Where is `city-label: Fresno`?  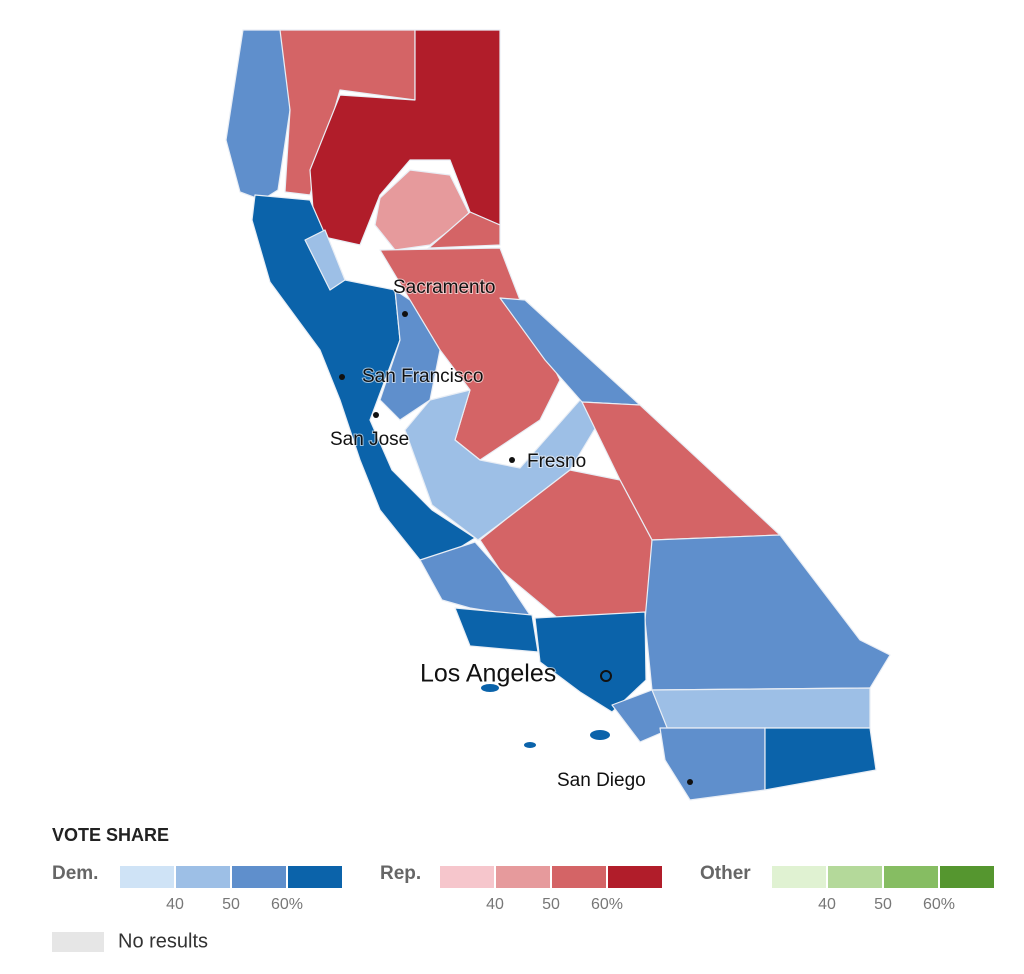 city-label: Fresno is located at coordinates (556, 461).